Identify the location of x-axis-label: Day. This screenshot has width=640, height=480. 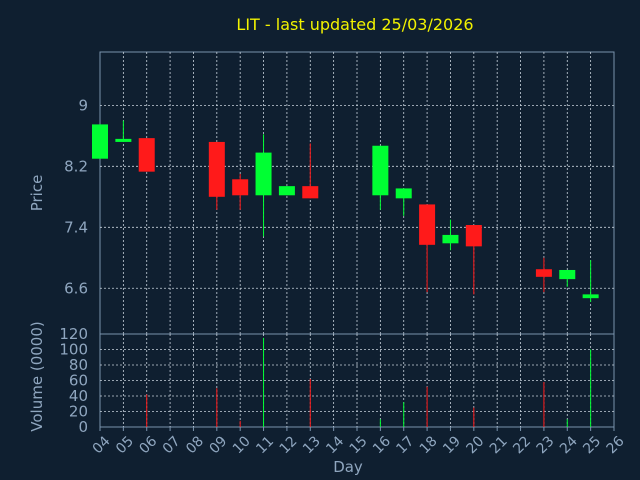
(348, 467).